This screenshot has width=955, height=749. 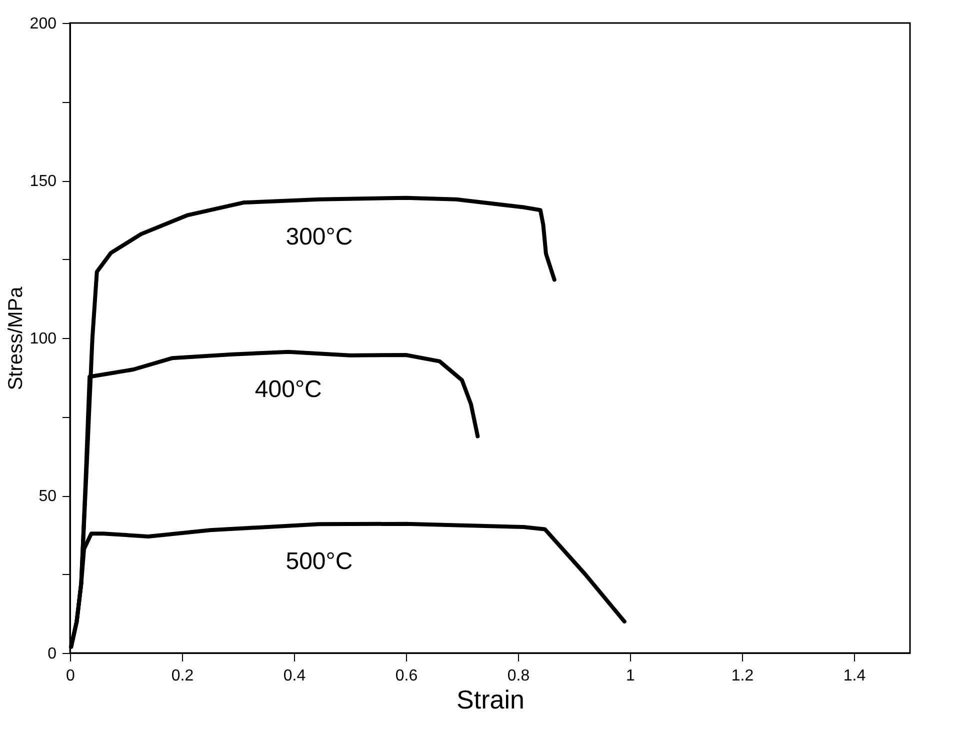 What do you see at coordinates (43, 181) in the screenshot?
I see `y-tick-label: 150` at bounding box center [43, 181].